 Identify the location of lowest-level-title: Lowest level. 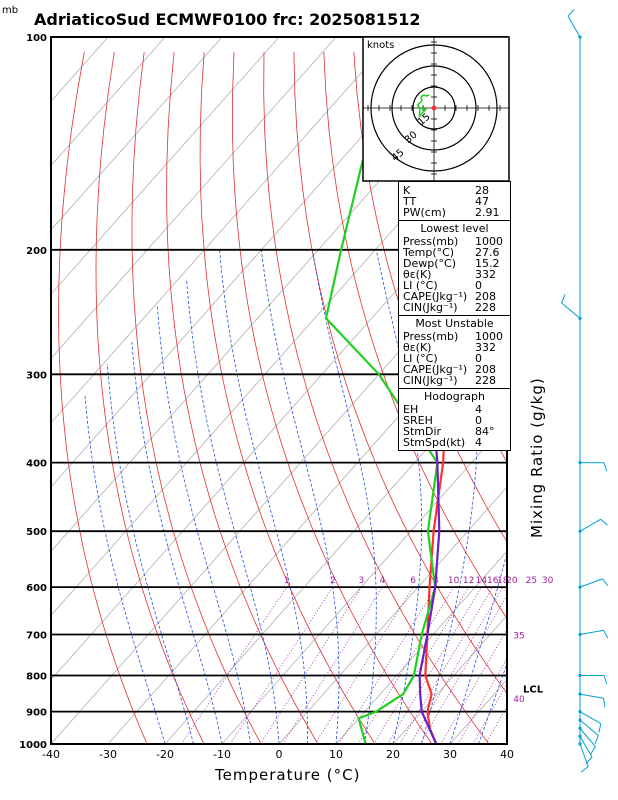
(454, 228).